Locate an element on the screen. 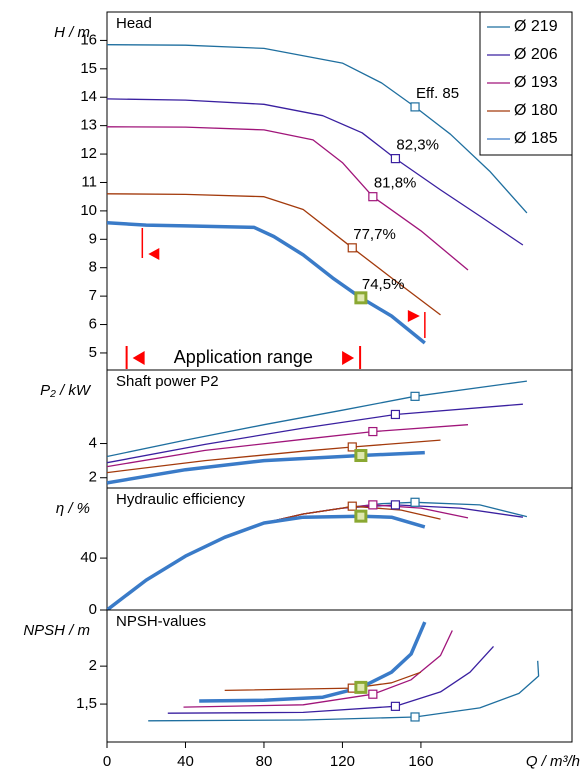 This screenshot has height=775, width=584. y-tick-label: 14 is located at coordinates (88, 96).